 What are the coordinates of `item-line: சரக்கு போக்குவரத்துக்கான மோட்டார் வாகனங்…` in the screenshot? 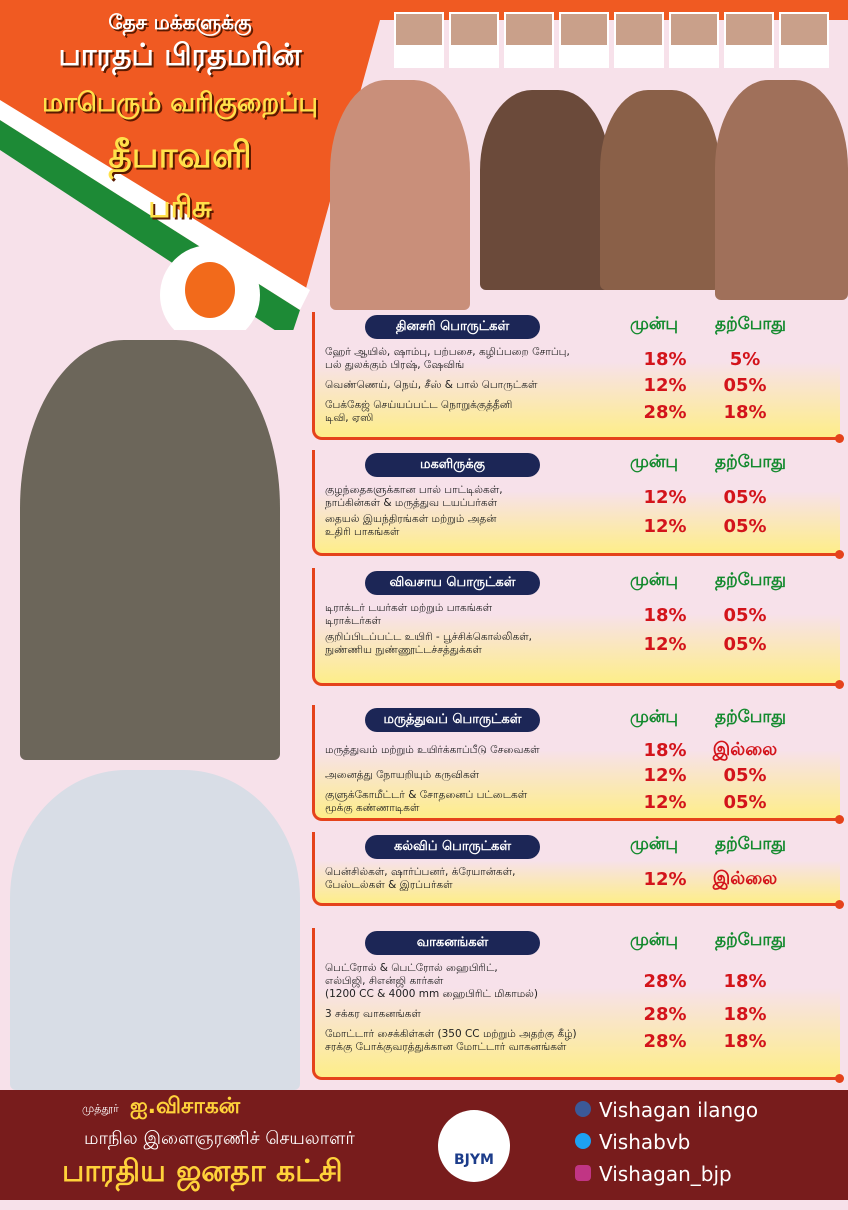 It's located at (446, 1047).